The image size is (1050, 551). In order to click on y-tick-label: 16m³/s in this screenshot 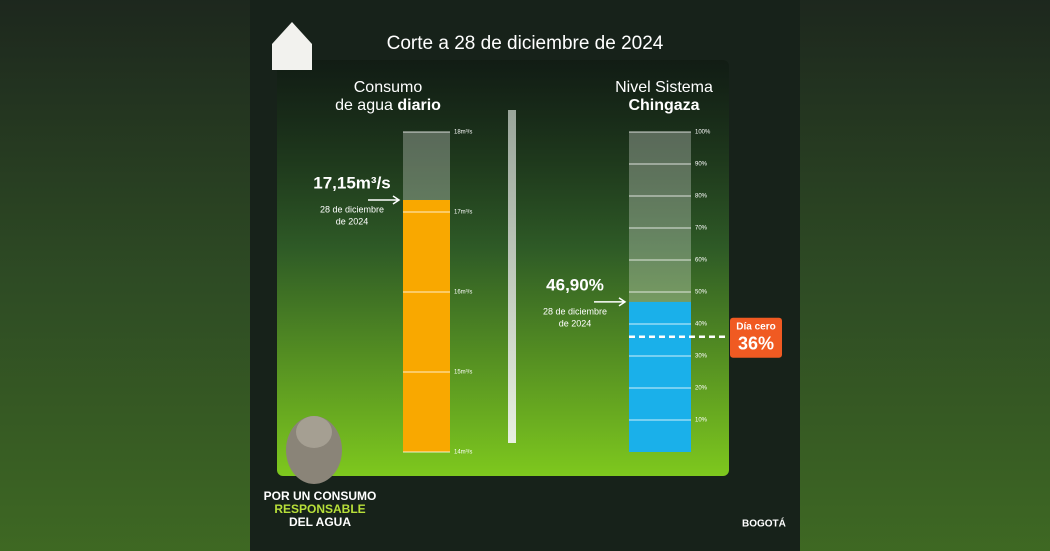, I will do `click(463, 293)`.